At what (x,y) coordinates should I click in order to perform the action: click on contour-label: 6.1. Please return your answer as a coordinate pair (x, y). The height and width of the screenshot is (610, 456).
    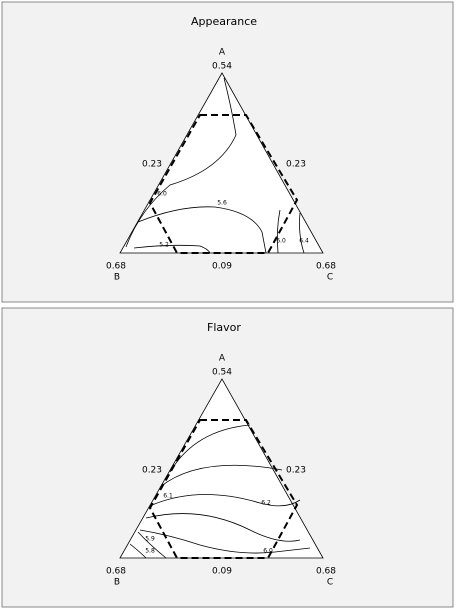
    Looking at the image, I should click on (168, 496).